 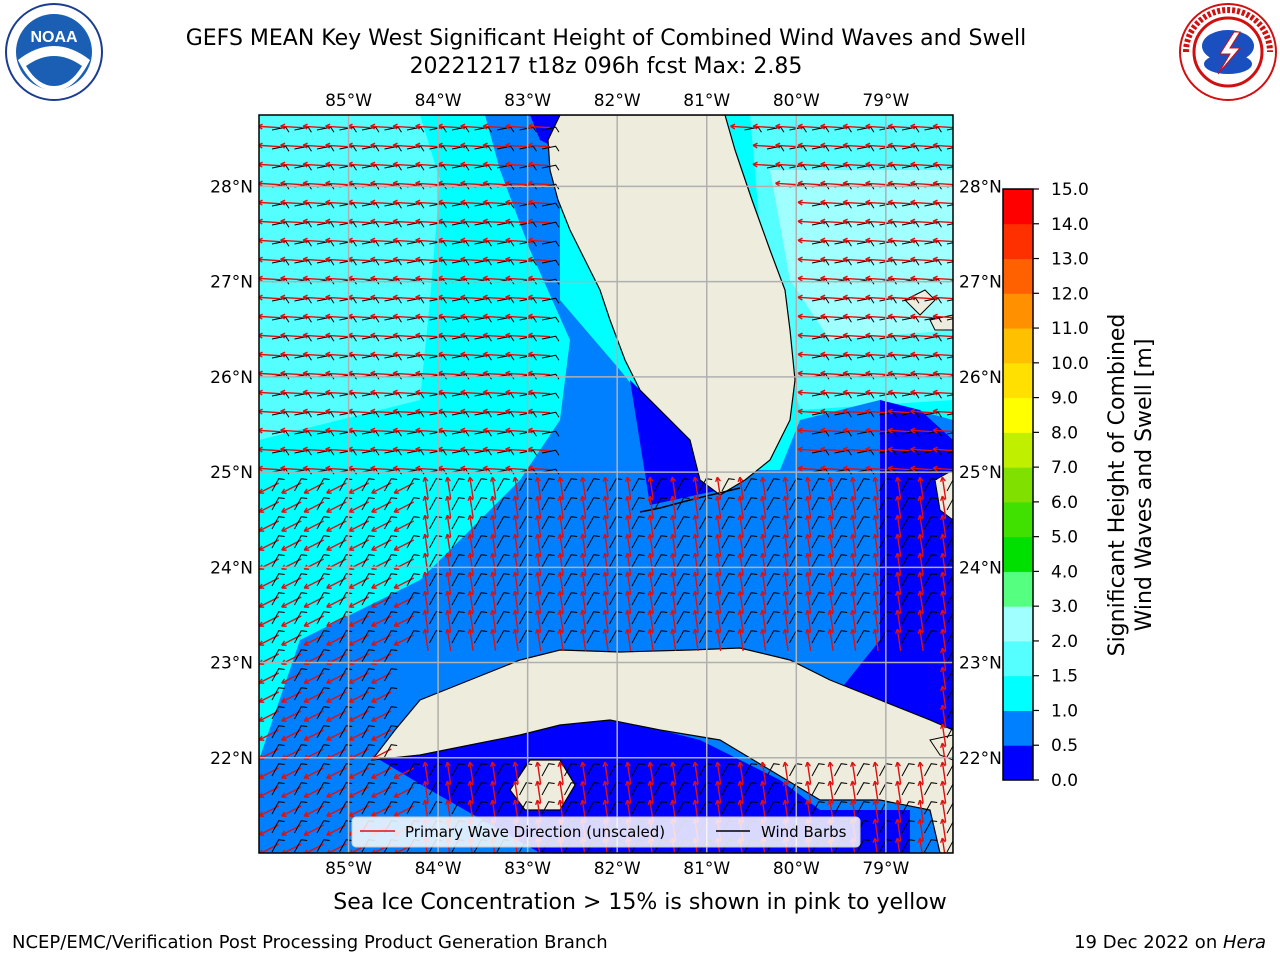 I want to click on wave-height-band-0-0-florida-bay, so click(x=675, y=442).